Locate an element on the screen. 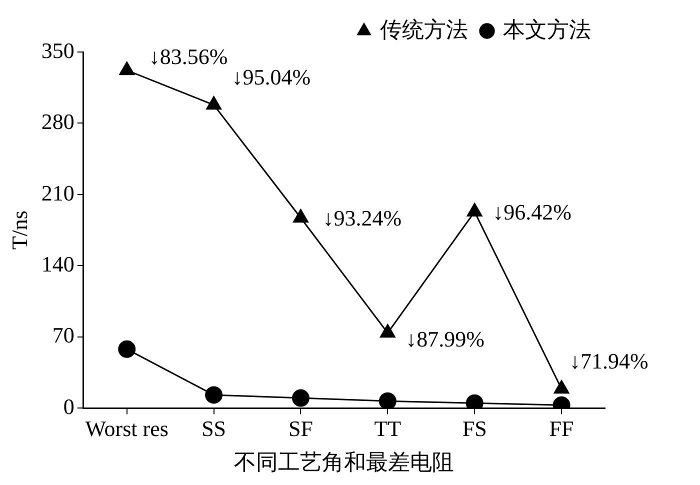  y-tick-label: 0 is located at coordinates (68, 406).